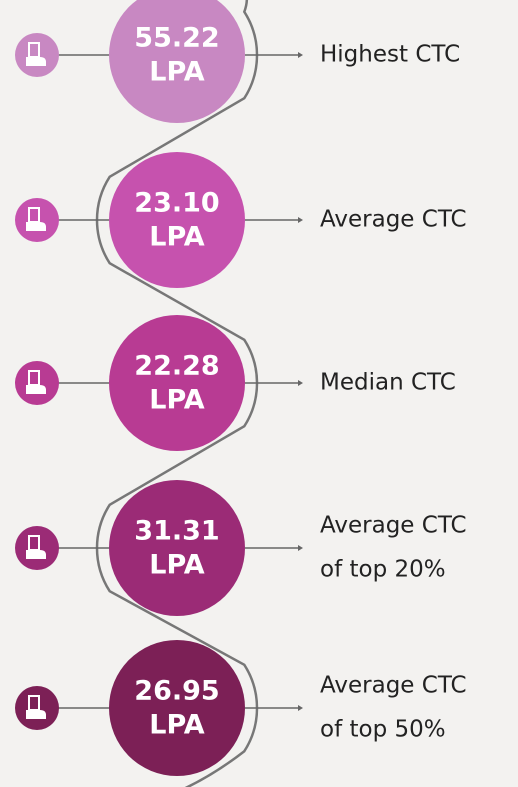  I want to click on value-text: 55.22, so click(176, 38).